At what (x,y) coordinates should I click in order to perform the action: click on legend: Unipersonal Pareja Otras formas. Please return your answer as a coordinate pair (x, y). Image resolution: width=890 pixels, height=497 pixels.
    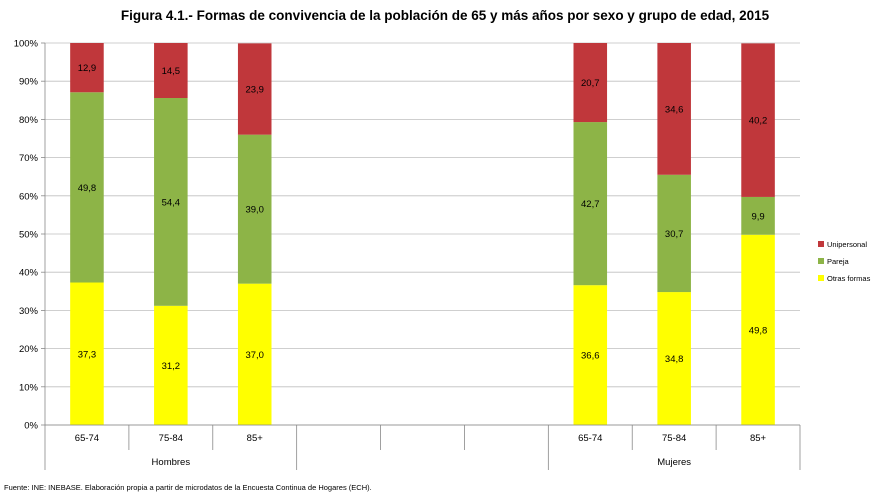
    Looking at the image, I should click on (844, 261).